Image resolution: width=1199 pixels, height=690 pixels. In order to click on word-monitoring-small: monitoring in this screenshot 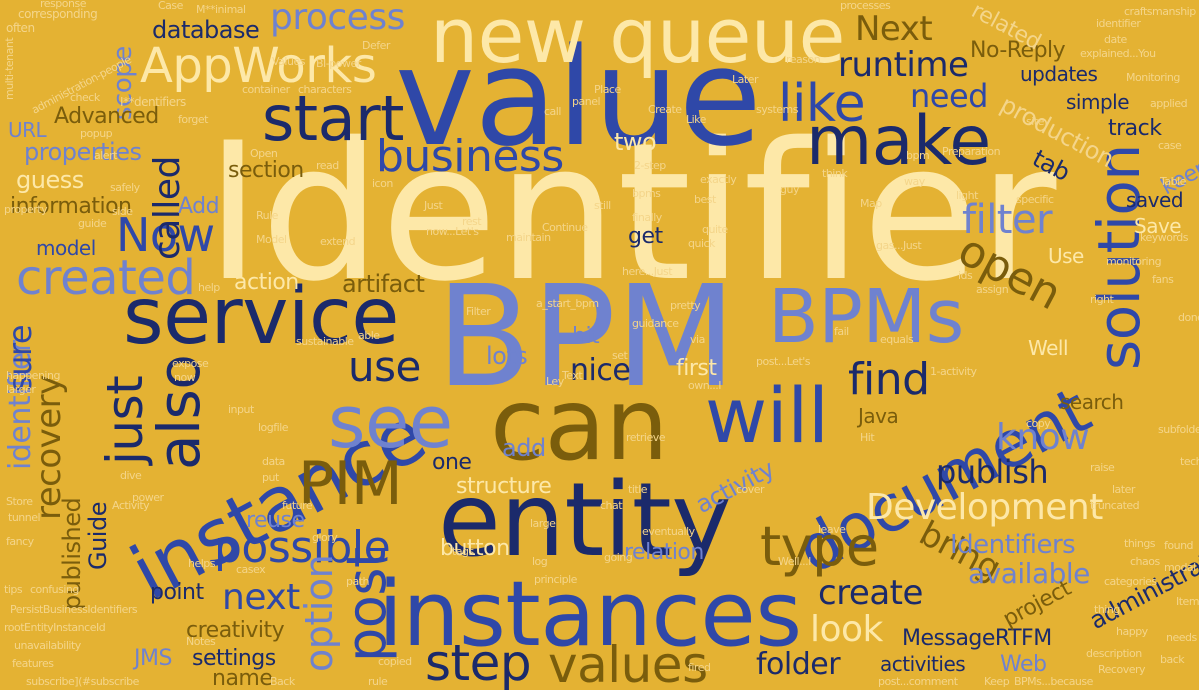, I will do `click(1134, 261)`.